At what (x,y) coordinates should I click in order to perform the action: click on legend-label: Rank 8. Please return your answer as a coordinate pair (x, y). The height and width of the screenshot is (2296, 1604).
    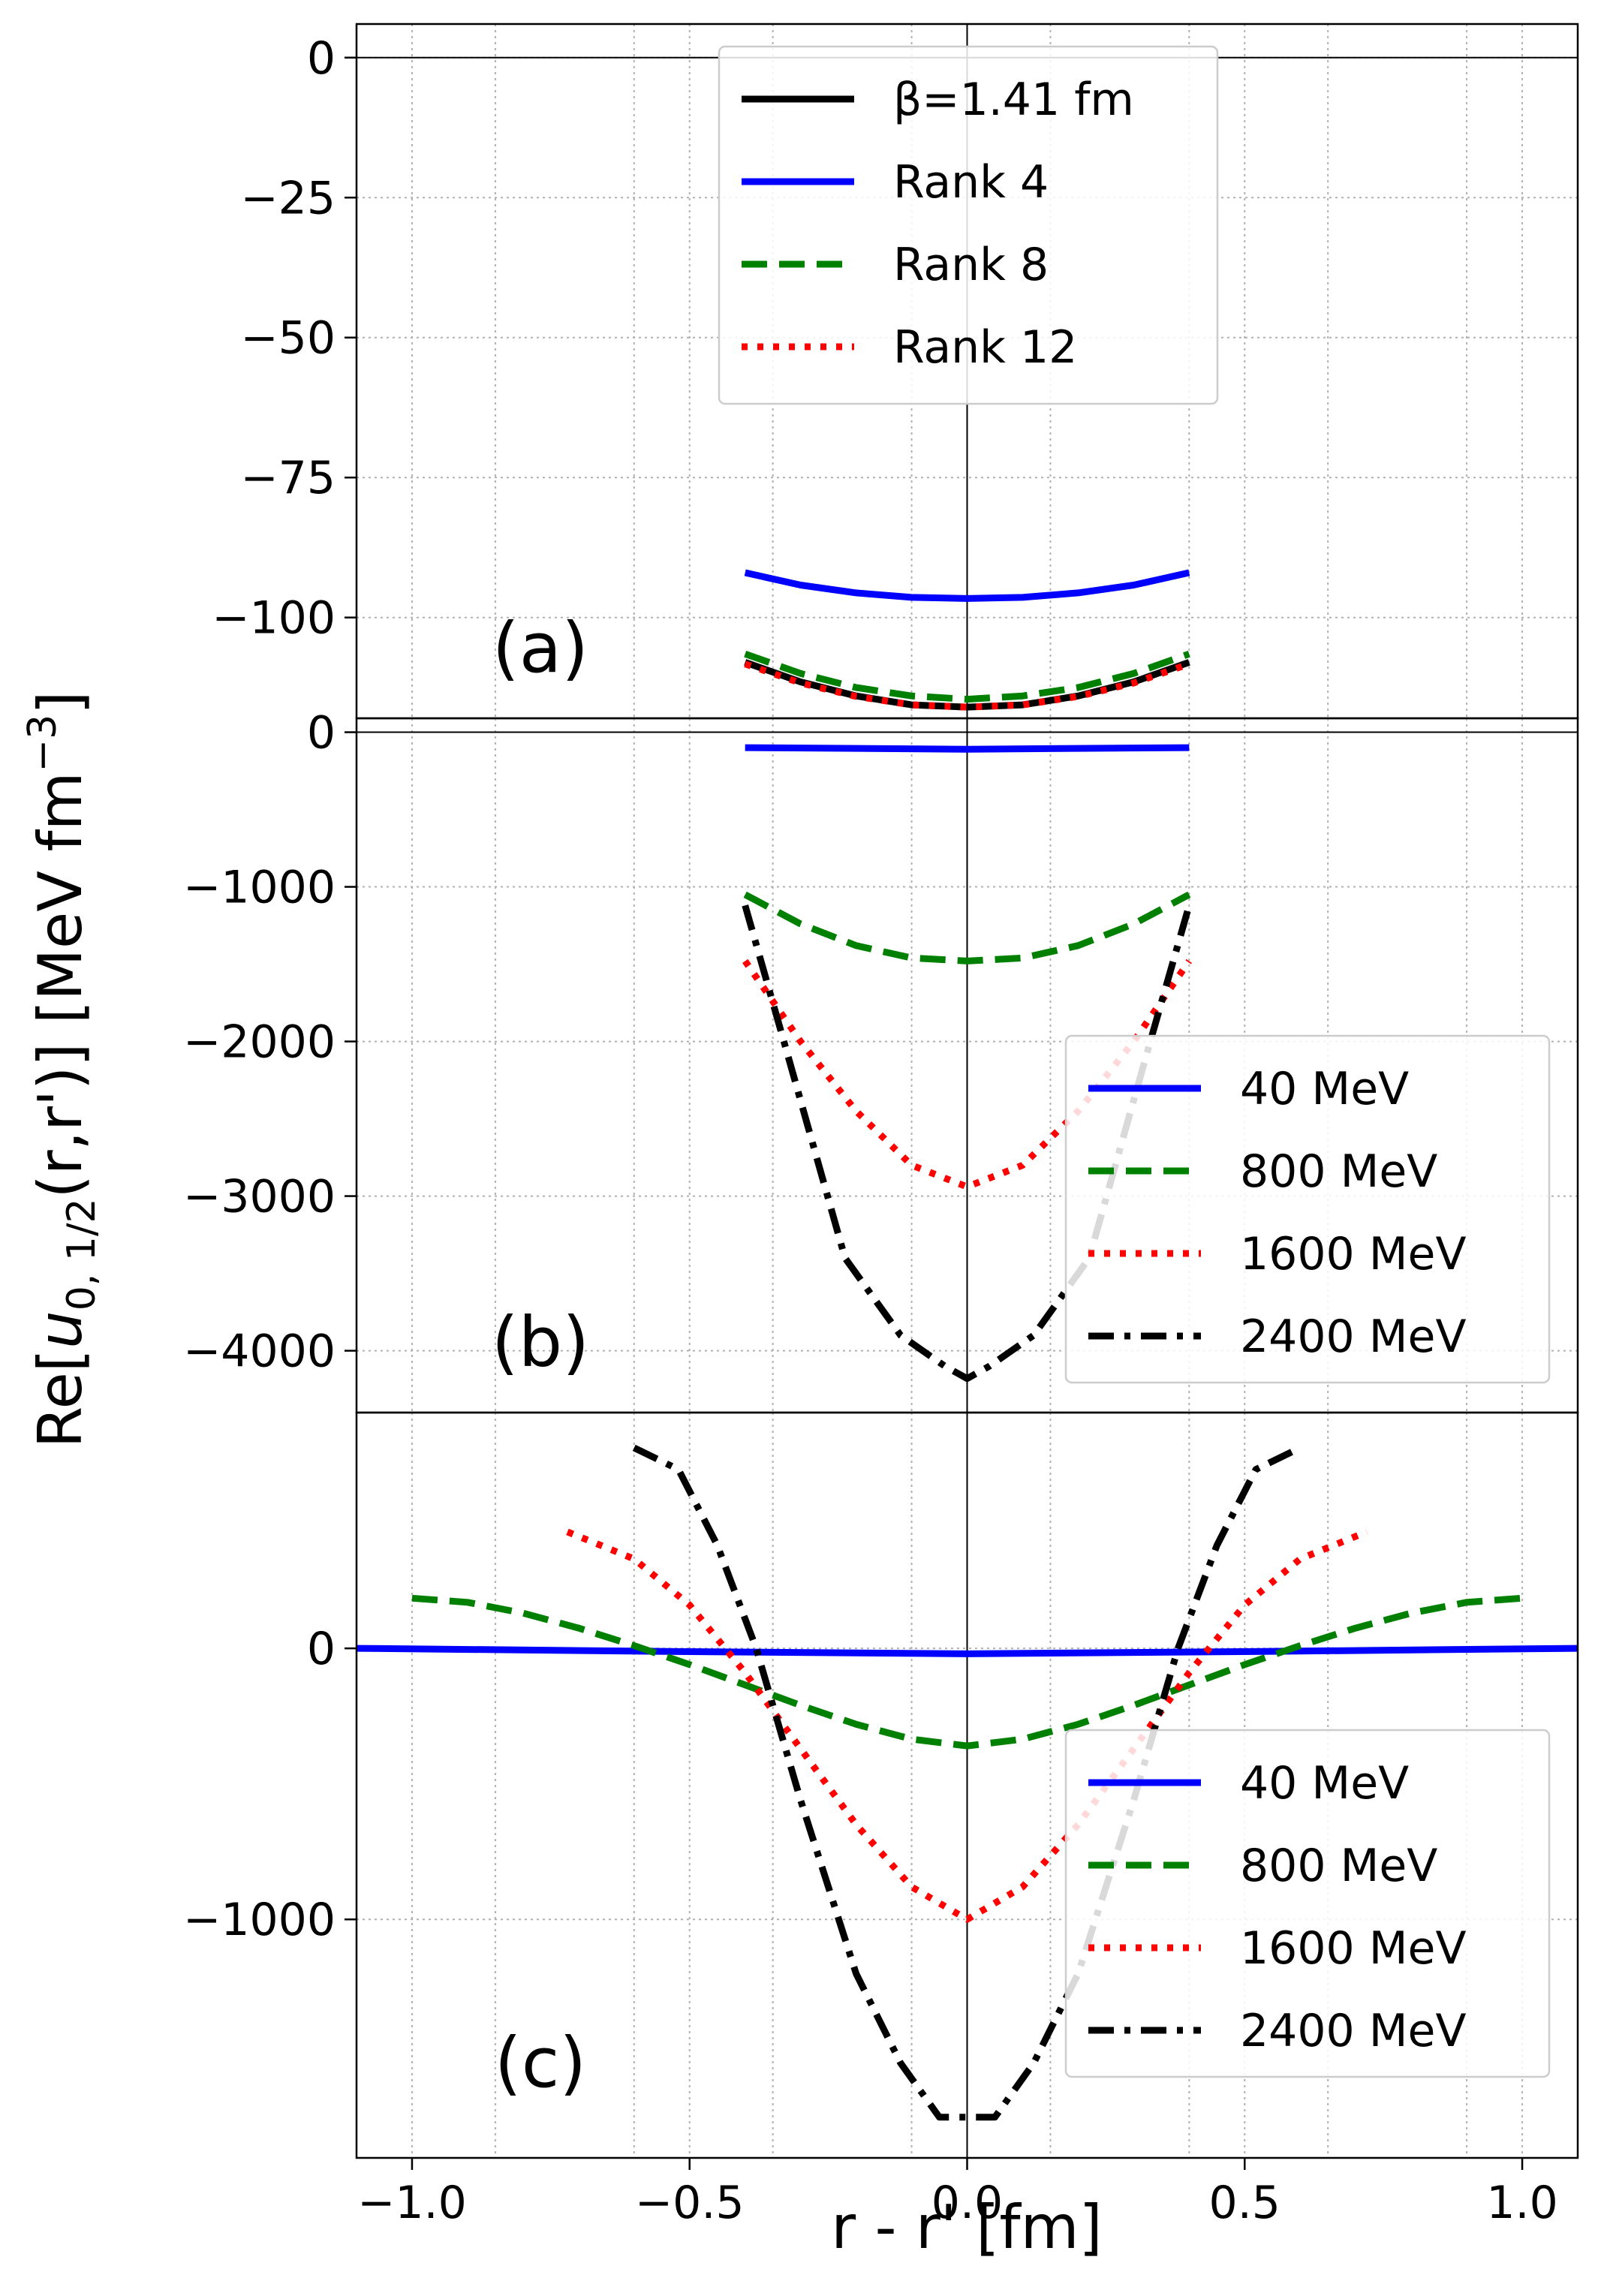
    Looking at the image, I should click on (971, 265).